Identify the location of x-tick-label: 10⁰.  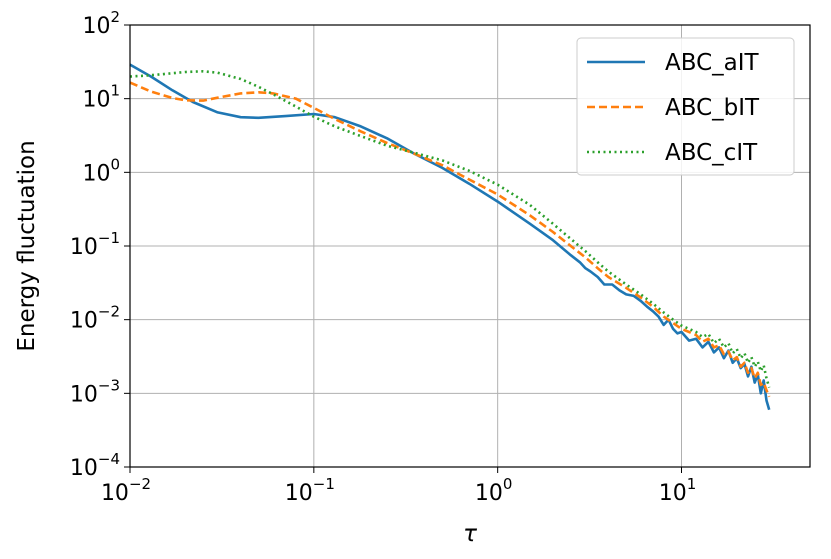
(494, 490).